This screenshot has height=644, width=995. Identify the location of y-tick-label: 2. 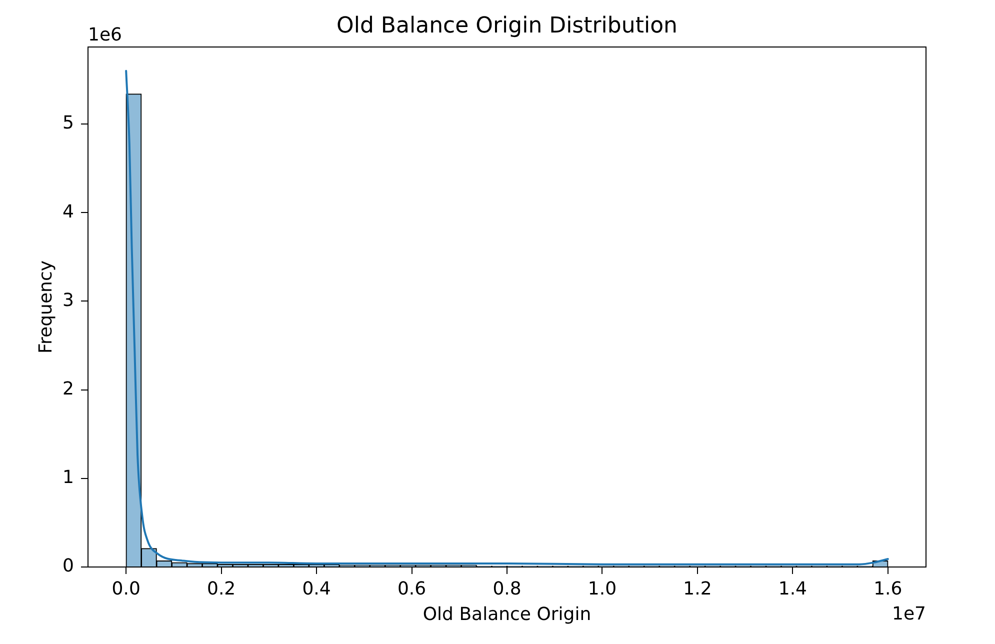
(68, 389).